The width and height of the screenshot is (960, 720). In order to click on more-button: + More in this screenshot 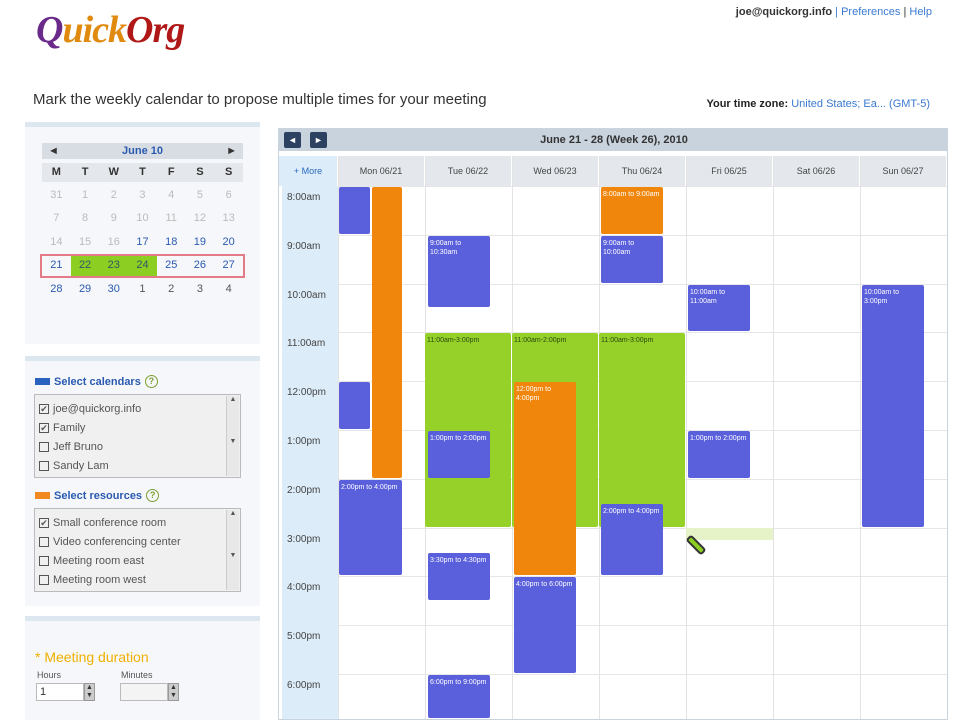, I will do `click(308, 171)`.